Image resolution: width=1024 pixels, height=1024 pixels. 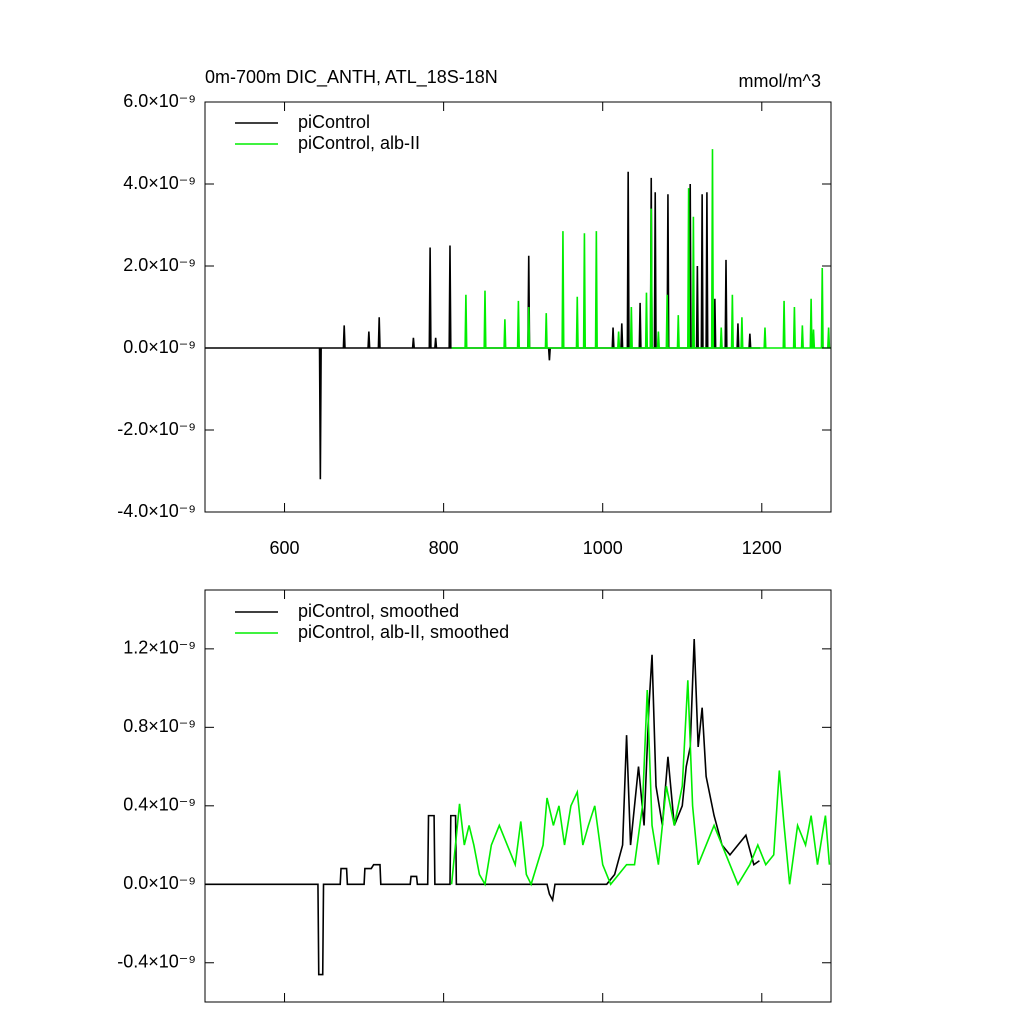 I want to click on x-tick-label: 1200, so click(x=762, y=548).